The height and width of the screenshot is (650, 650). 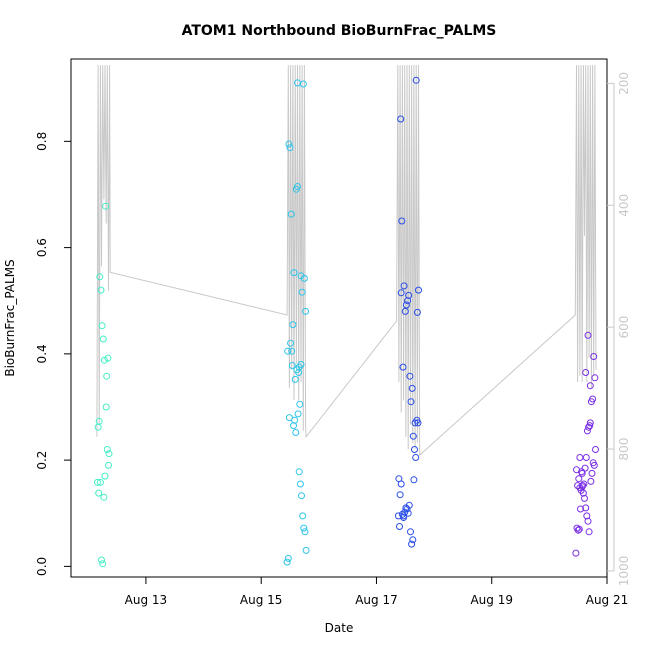 I want to click on y-axis-label: BioBurnFrac_PALMS, so click(x=10, y=317).